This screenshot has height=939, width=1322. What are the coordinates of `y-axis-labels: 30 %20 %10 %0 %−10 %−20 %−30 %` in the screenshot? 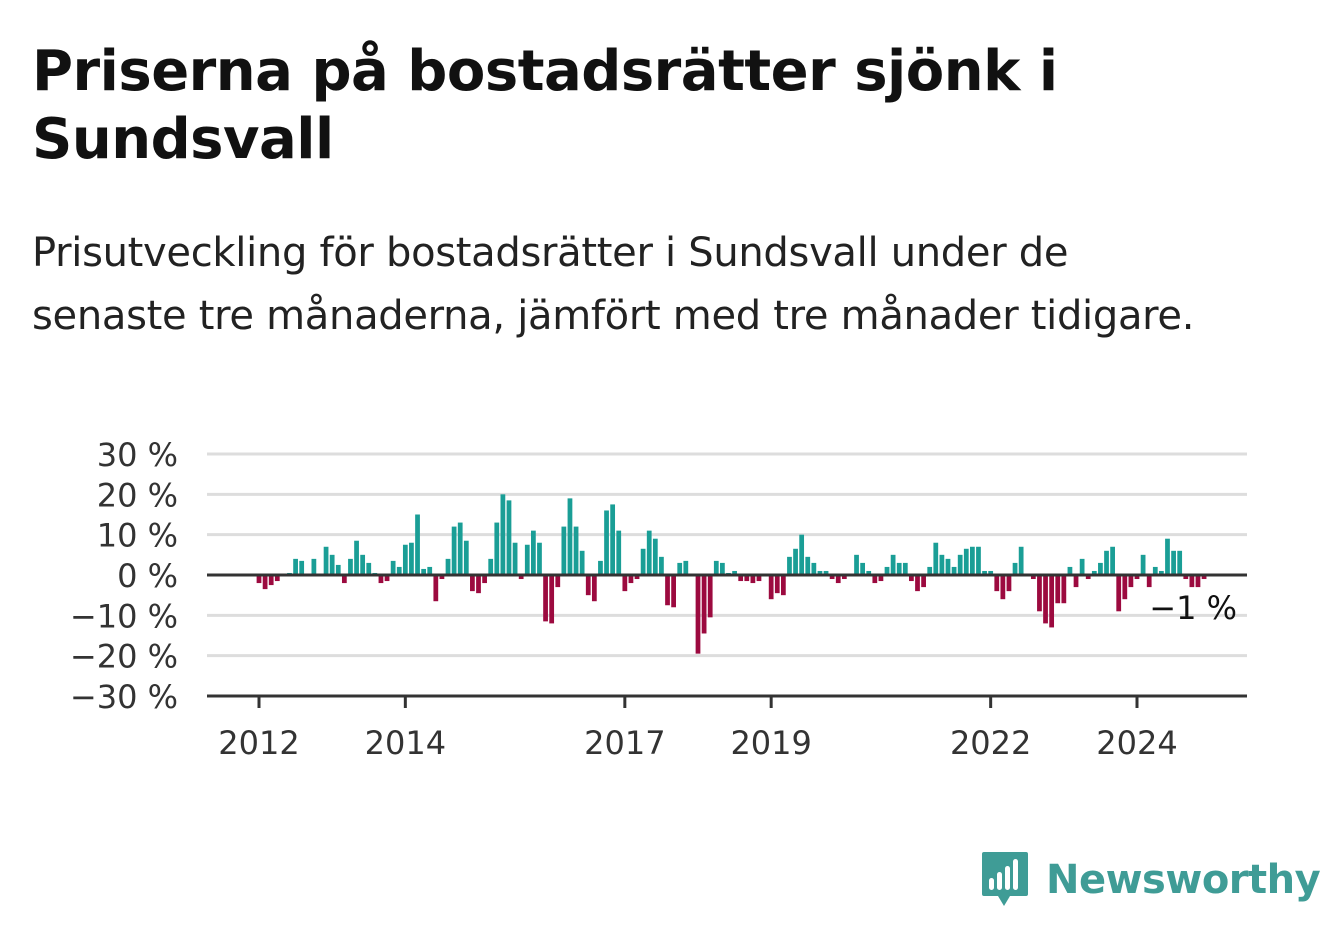 It's located at (124, 576).